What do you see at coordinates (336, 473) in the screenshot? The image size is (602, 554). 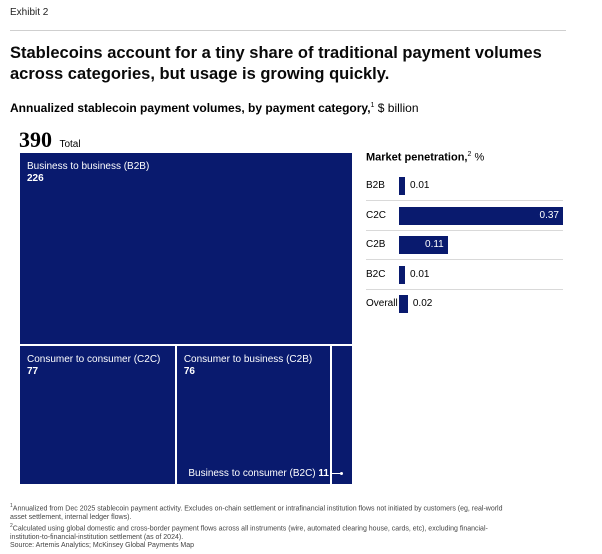 I see `b2c-leader-line` at bounding box center [336, 473].